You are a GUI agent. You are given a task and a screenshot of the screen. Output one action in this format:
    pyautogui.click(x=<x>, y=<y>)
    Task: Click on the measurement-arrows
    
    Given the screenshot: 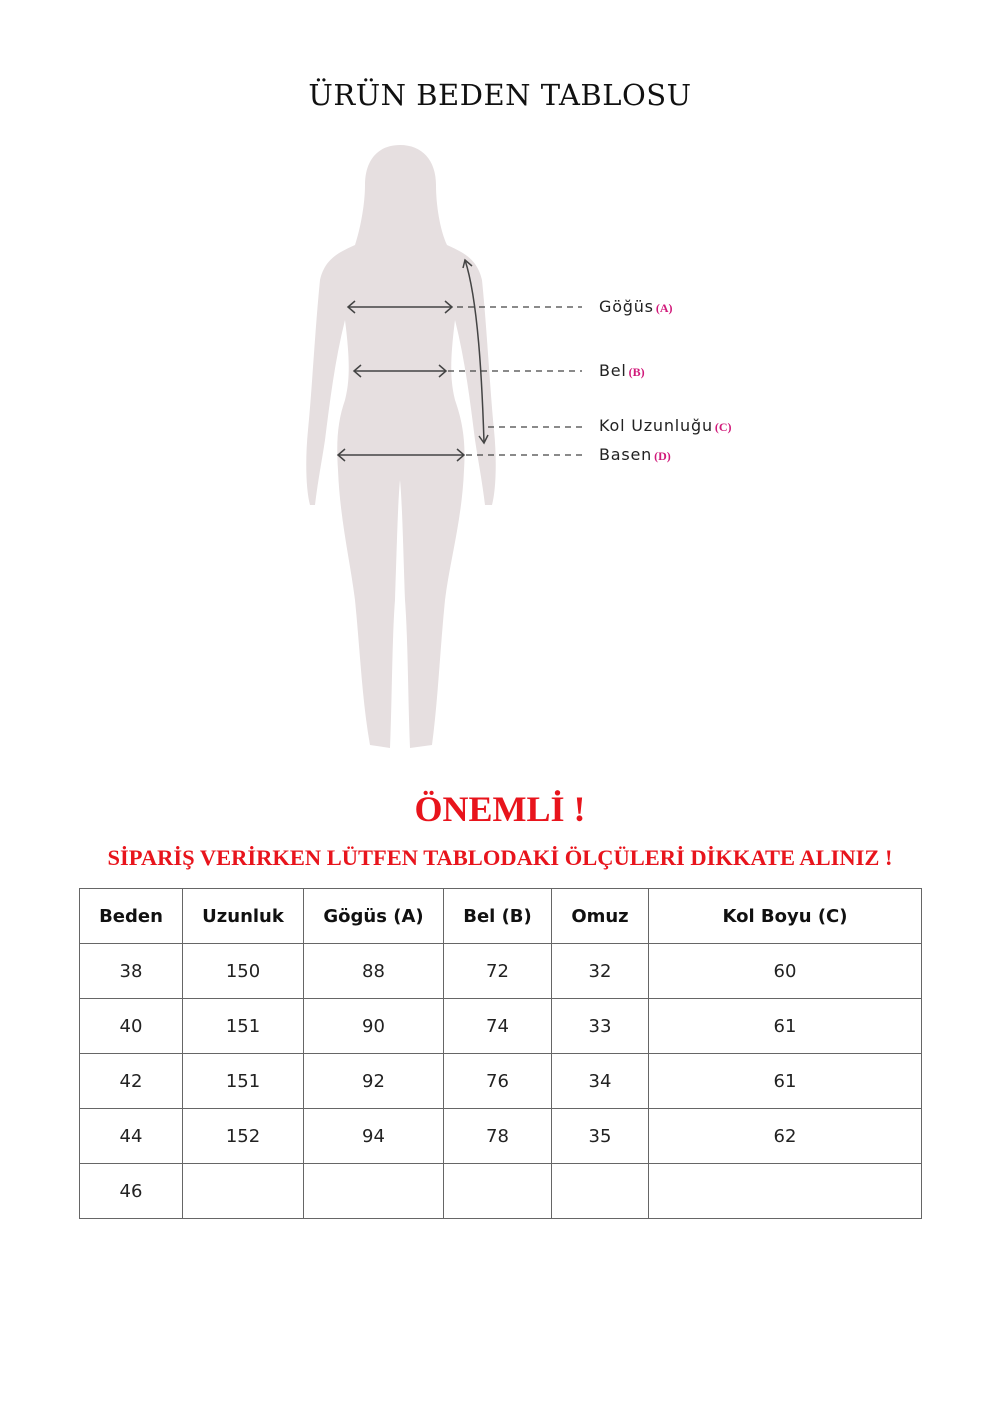 What is the action you would take?
    pyautogui.click(x=412, y=360)
    